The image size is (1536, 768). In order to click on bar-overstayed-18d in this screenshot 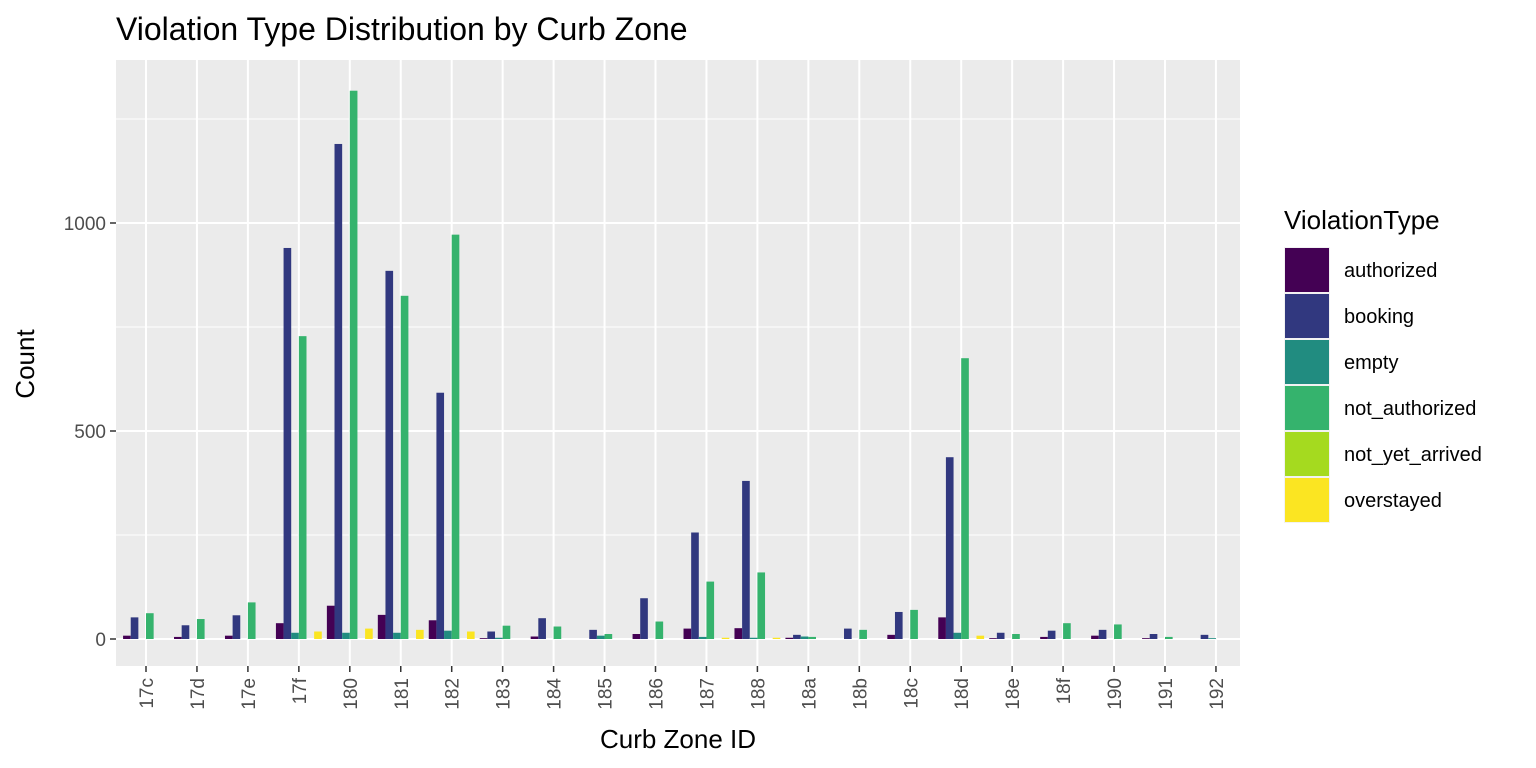, I will do `click(980, 637)`.